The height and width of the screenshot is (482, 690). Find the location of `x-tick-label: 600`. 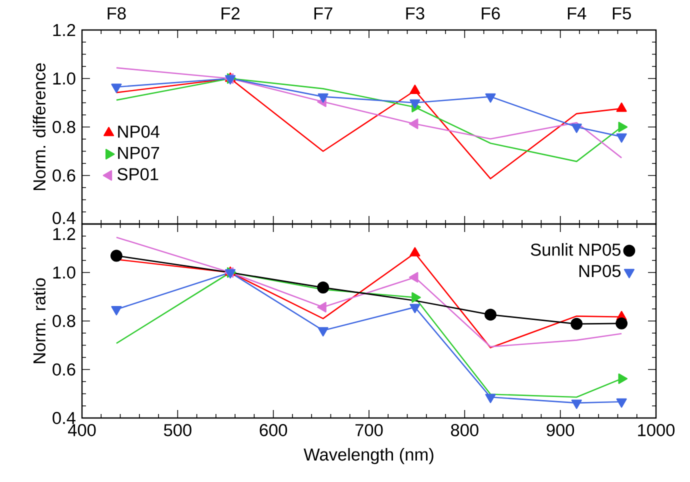

x-tick-label: 600 is located at coordinates (274, 430).